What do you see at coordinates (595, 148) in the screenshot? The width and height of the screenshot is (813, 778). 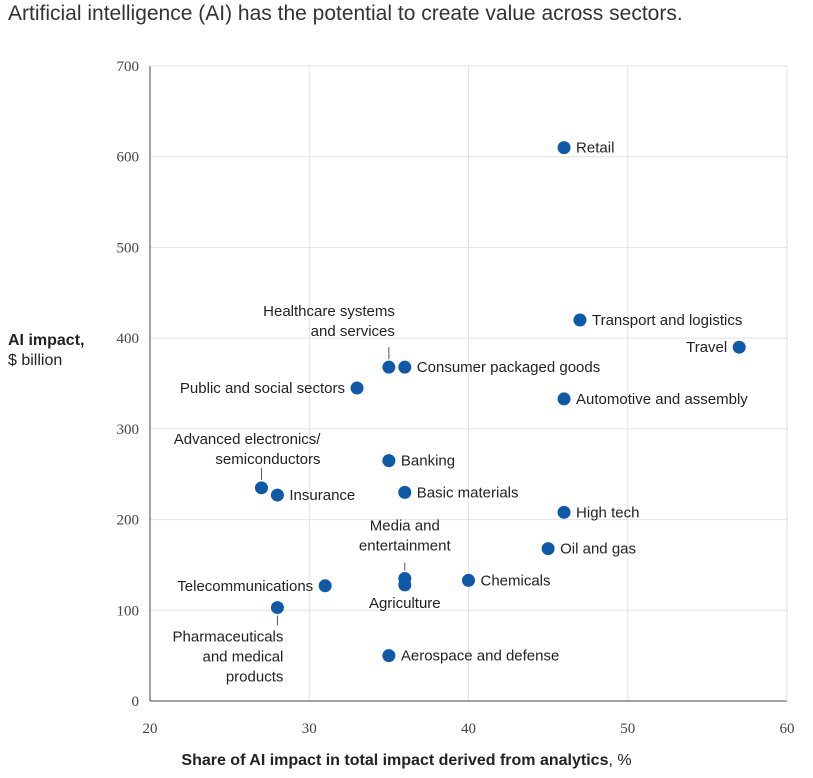 I see `point-label: Retail` at bounding box center [595, 148].